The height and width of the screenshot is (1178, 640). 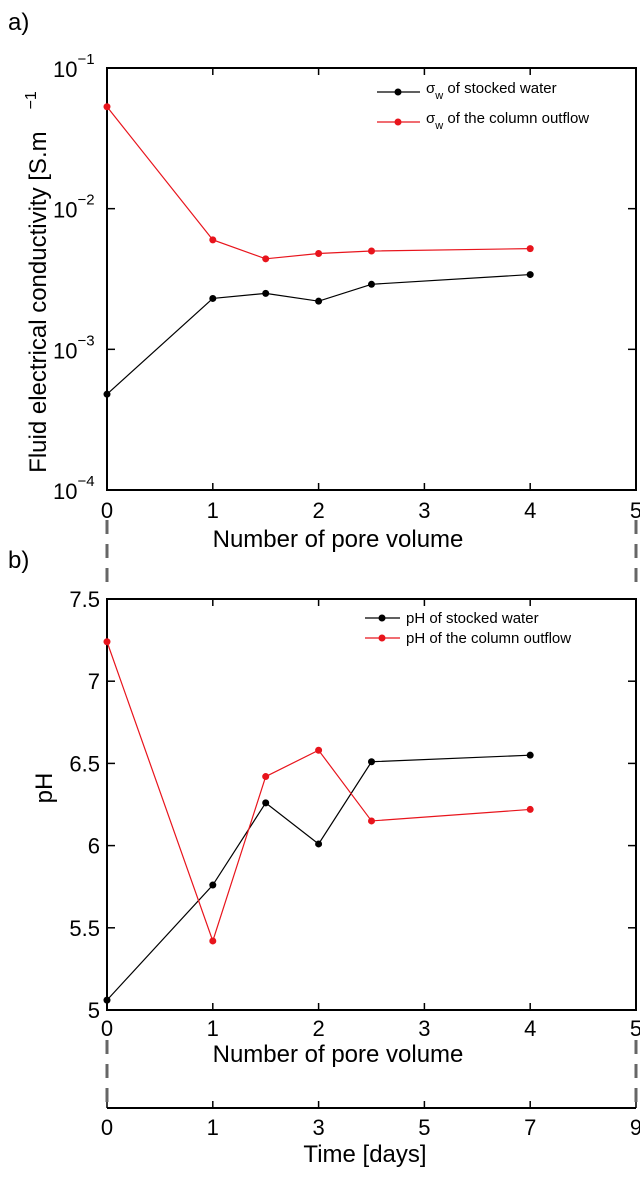 I want to click on y-tick-label-a: 10⁻², so click(x=74, y=207).